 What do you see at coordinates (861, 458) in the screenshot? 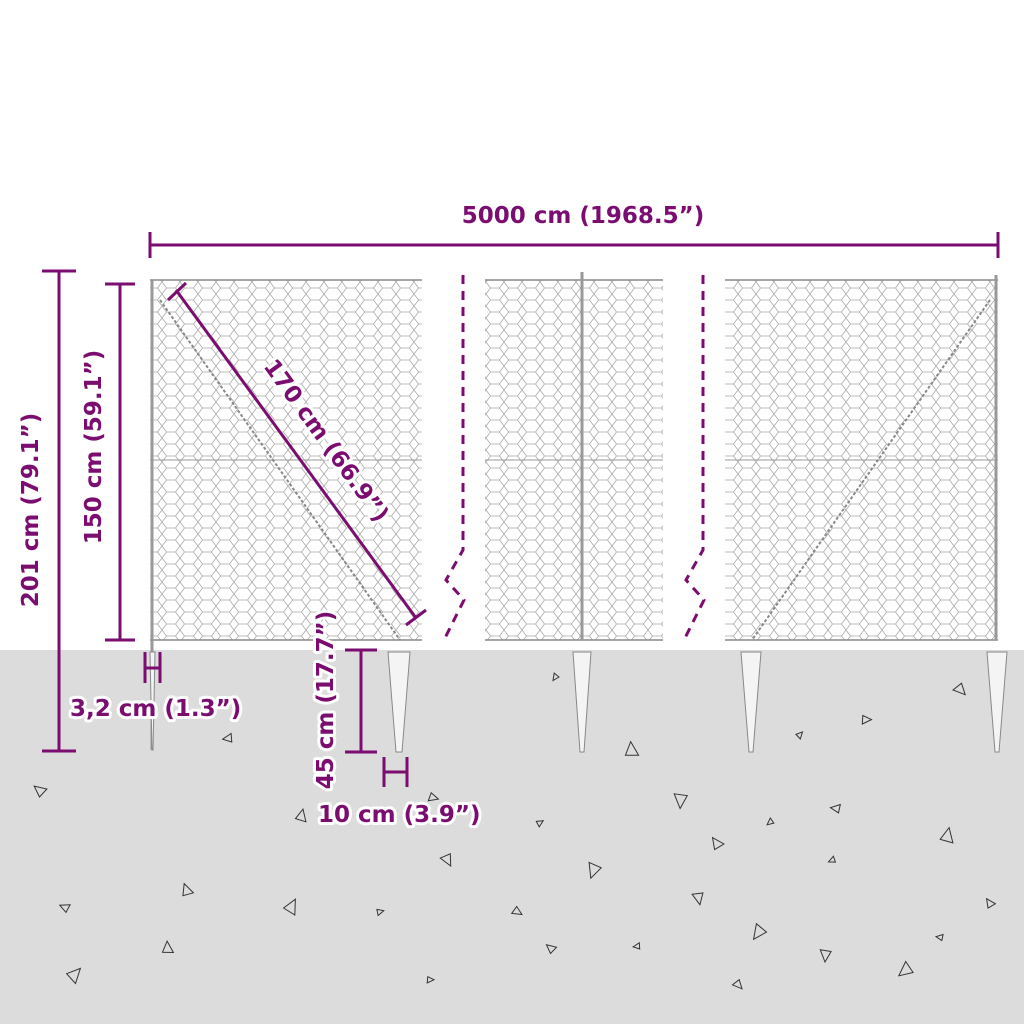
I see `fence-panel-right` at bounding box center [861, 458].